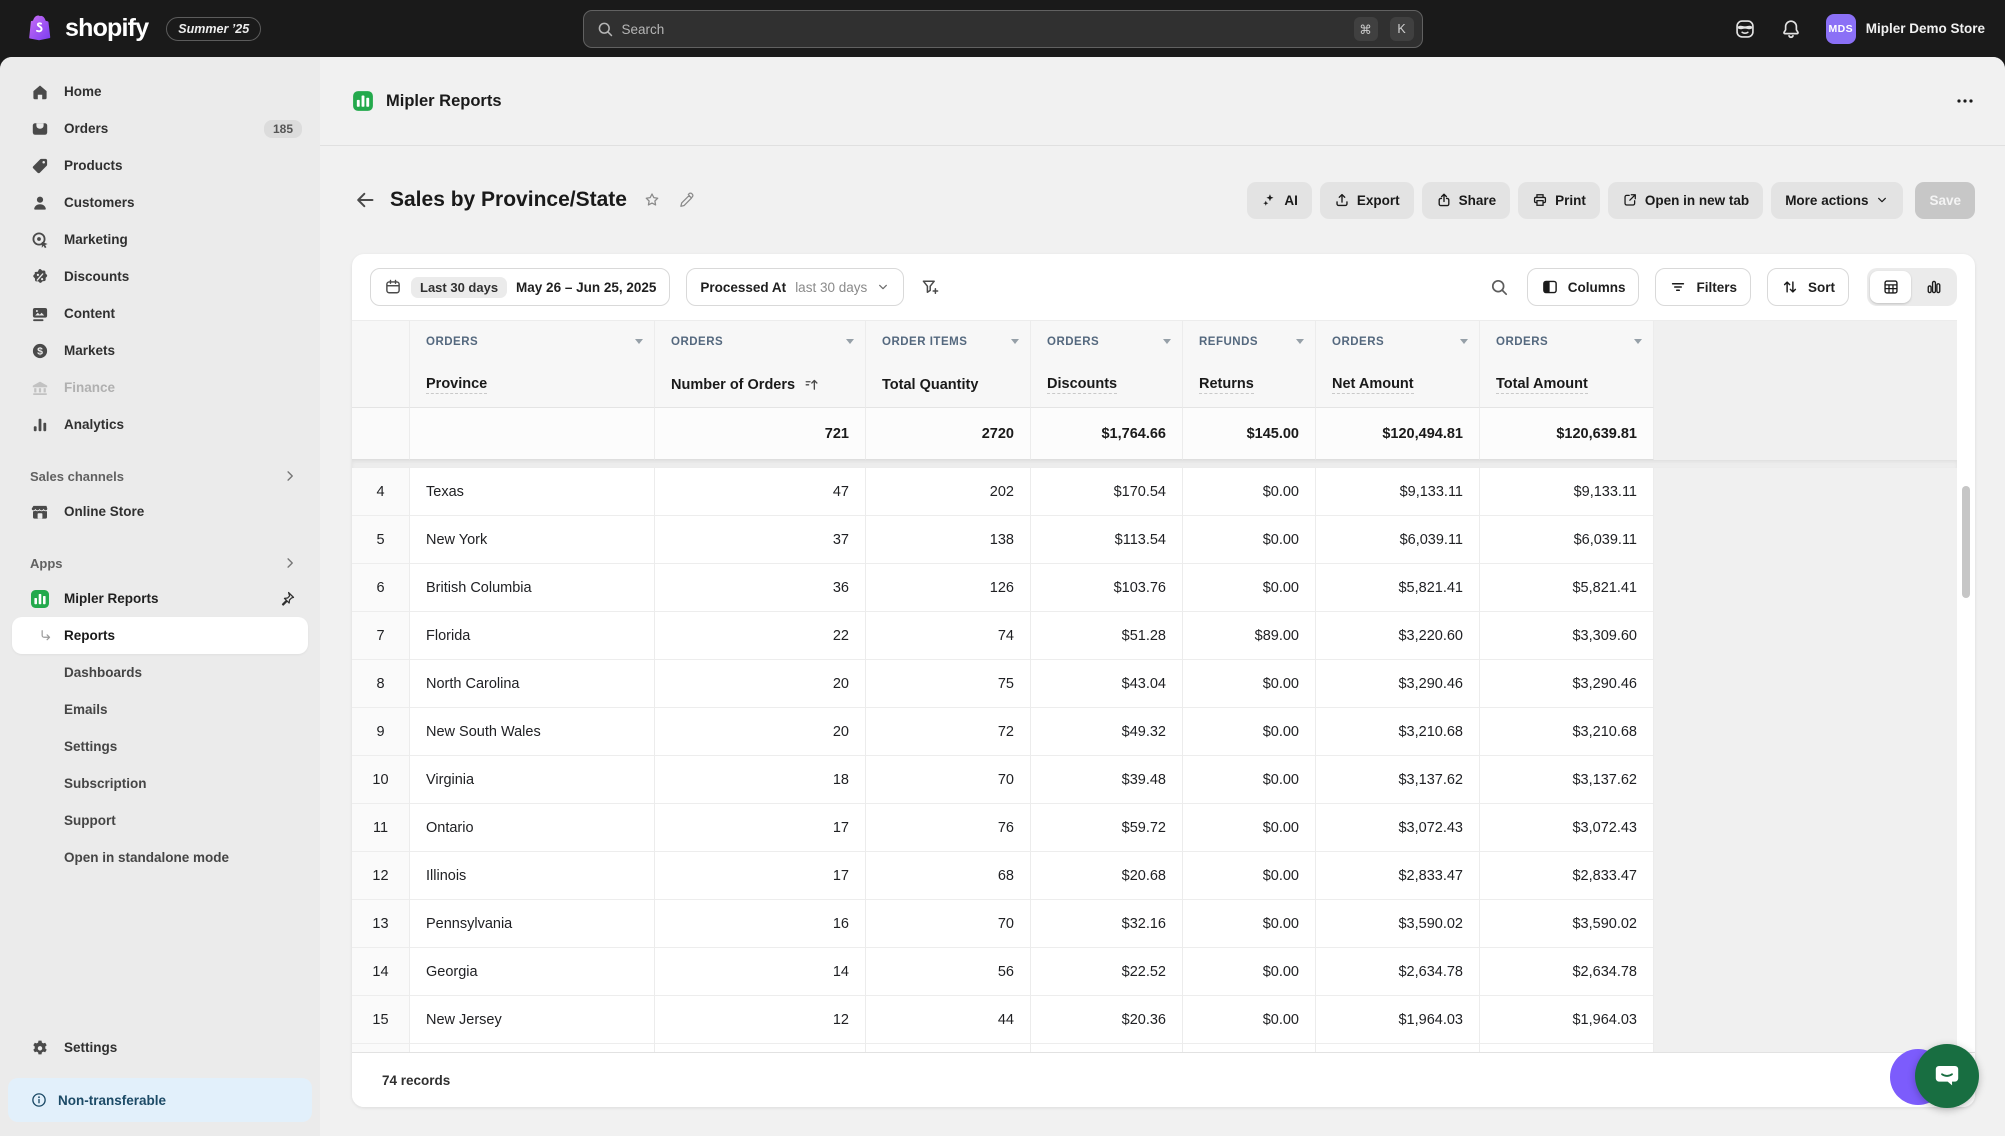 This screenshot has height=1136, width=2005. What do you see at coordinates (760, 385) in the screenshot?
I see `column-header-number-of-orders: Number of Orders` at bounding box center [760, 385].